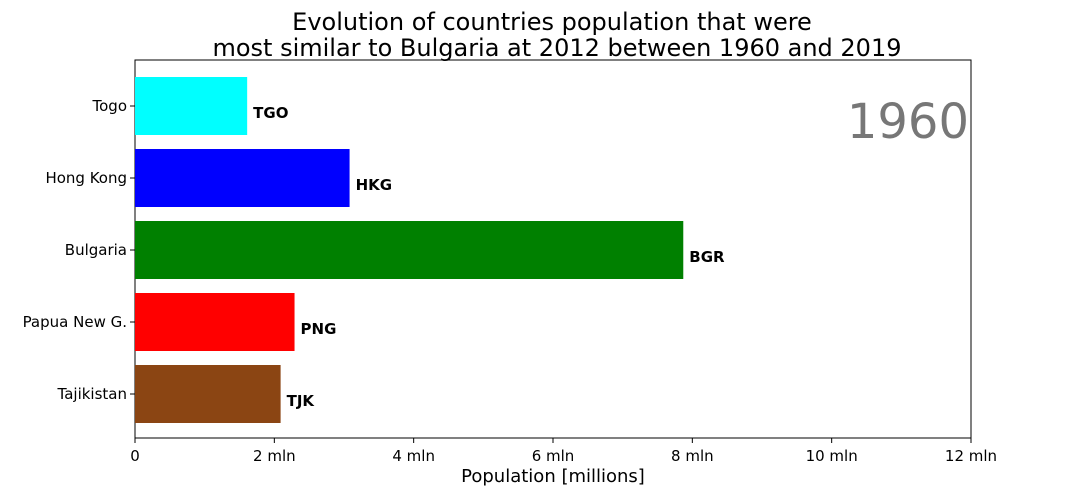 The height and width of the screenshot is (504, 1080). Describe the element at coordinates (75, 322) in the screenshot. I see `category-label-papua-new-g: Papua New G.` at that location.